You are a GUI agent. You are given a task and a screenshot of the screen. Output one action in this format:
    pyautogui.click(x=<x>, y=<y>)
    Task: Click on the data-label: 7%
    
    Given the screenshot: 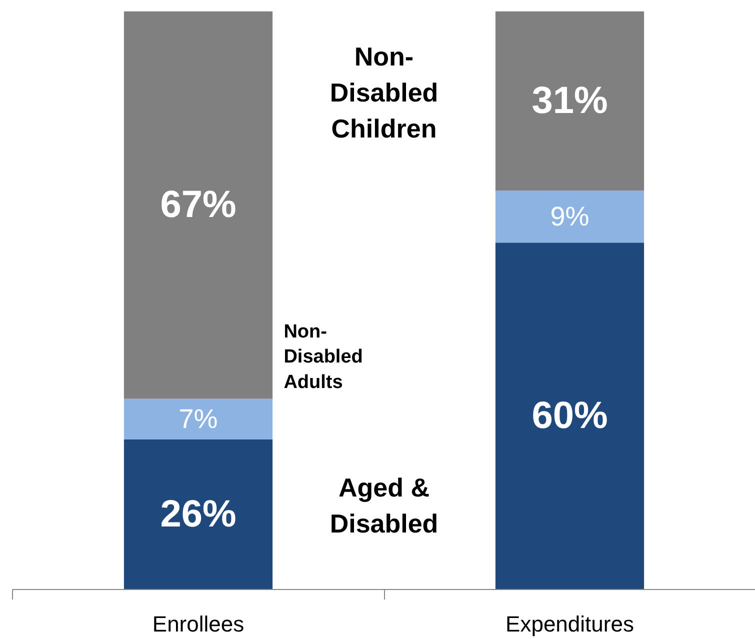 What is the action you would take?
    pyautogui.click(x=198, y=419)
    